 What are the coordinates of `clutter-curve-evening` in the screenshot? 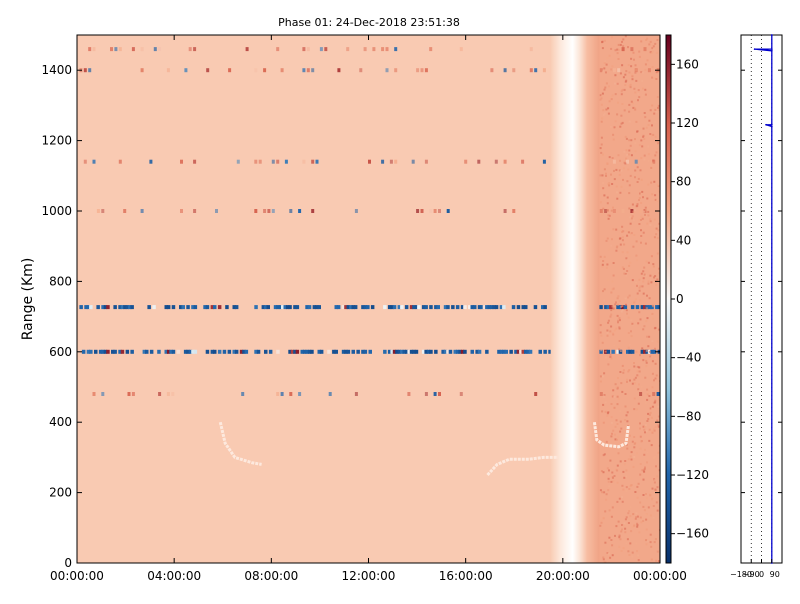 It's located at (522, 466).